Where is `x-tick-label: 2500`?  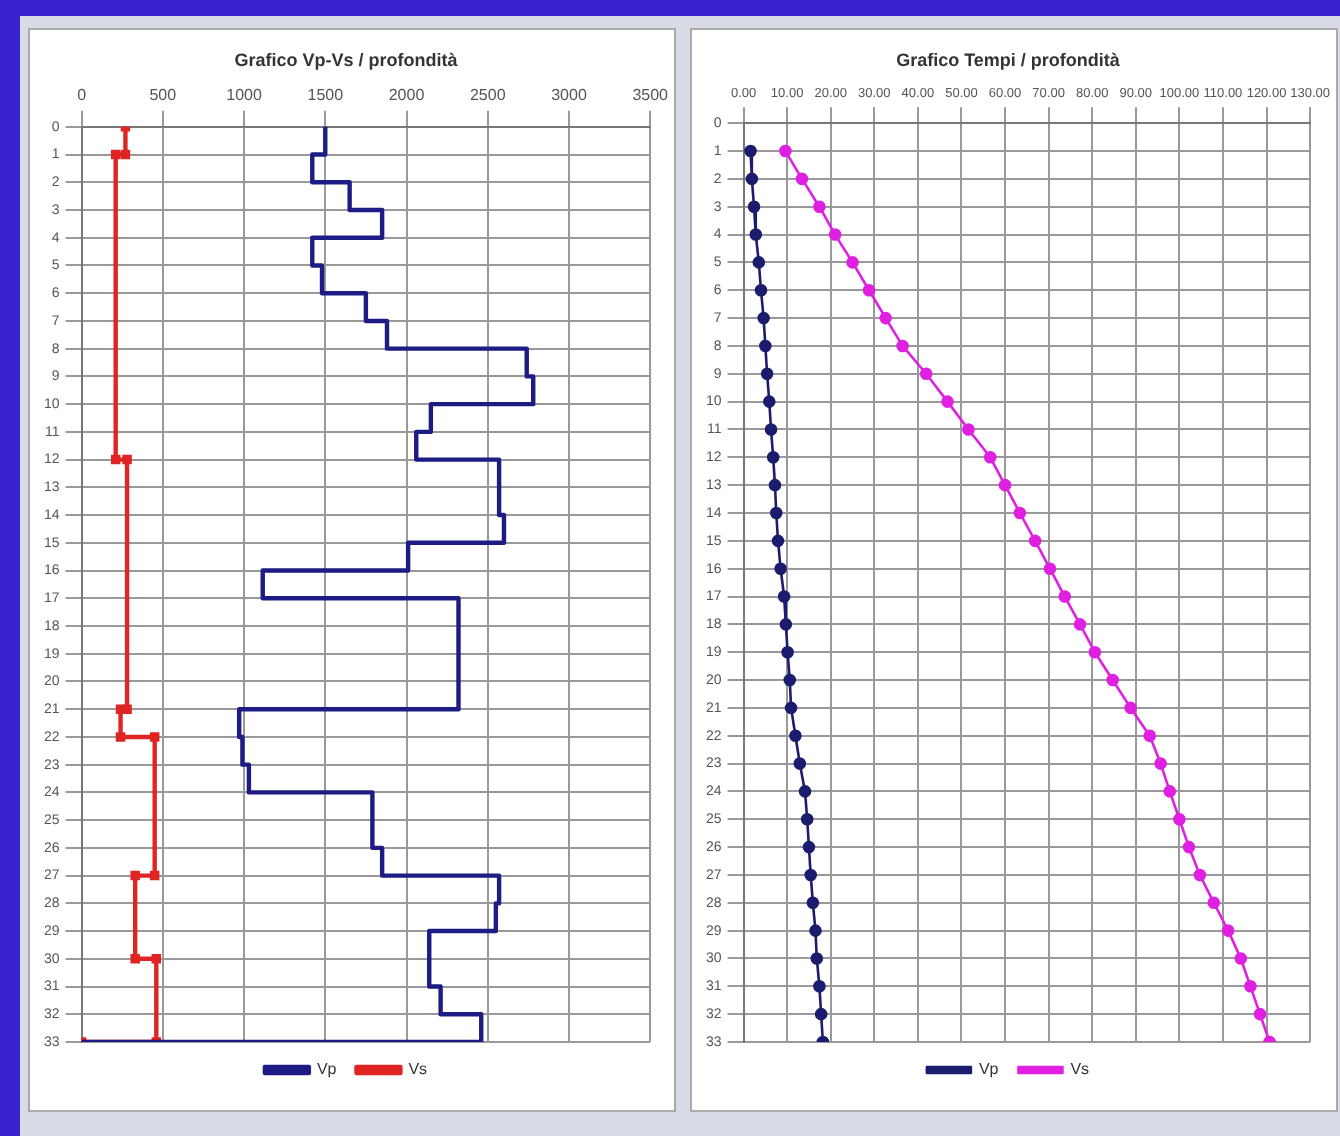
x-tick-label: 2500 is located at coordinates (488, 94).